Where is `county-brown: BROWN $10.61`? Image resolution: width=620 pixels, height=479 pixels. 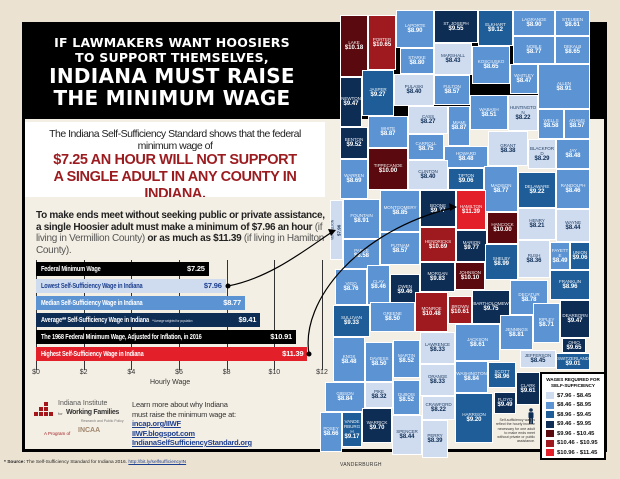 county-brown: BROWN $10.61 is located at coordinates (460, 310).